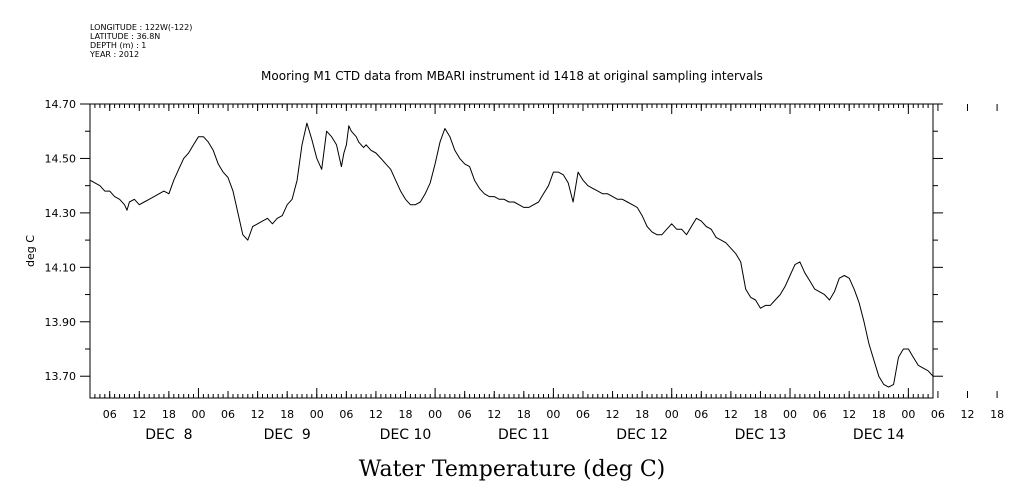 This screenshot has height=504, width=1009. What do you see at coordinates (61, 322) in the screenshot?
I see `y-tick-label: 13.90` at bounding box center [61, 322].